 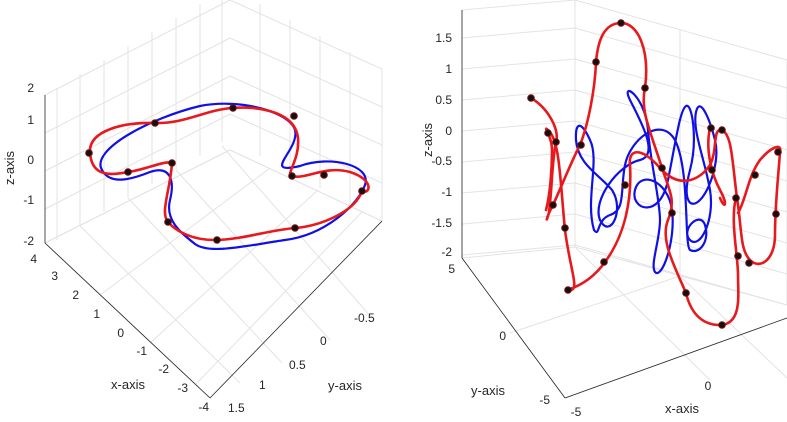 I want to click on left-z-tick: 1, so click(x=30, y=120).